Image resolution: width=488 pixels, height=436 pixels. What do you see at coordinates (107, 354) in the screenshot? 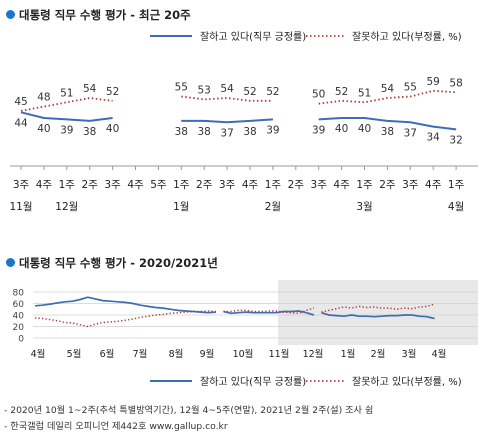
I see `x-month-label: 6월` at bounding box center [107, 354].